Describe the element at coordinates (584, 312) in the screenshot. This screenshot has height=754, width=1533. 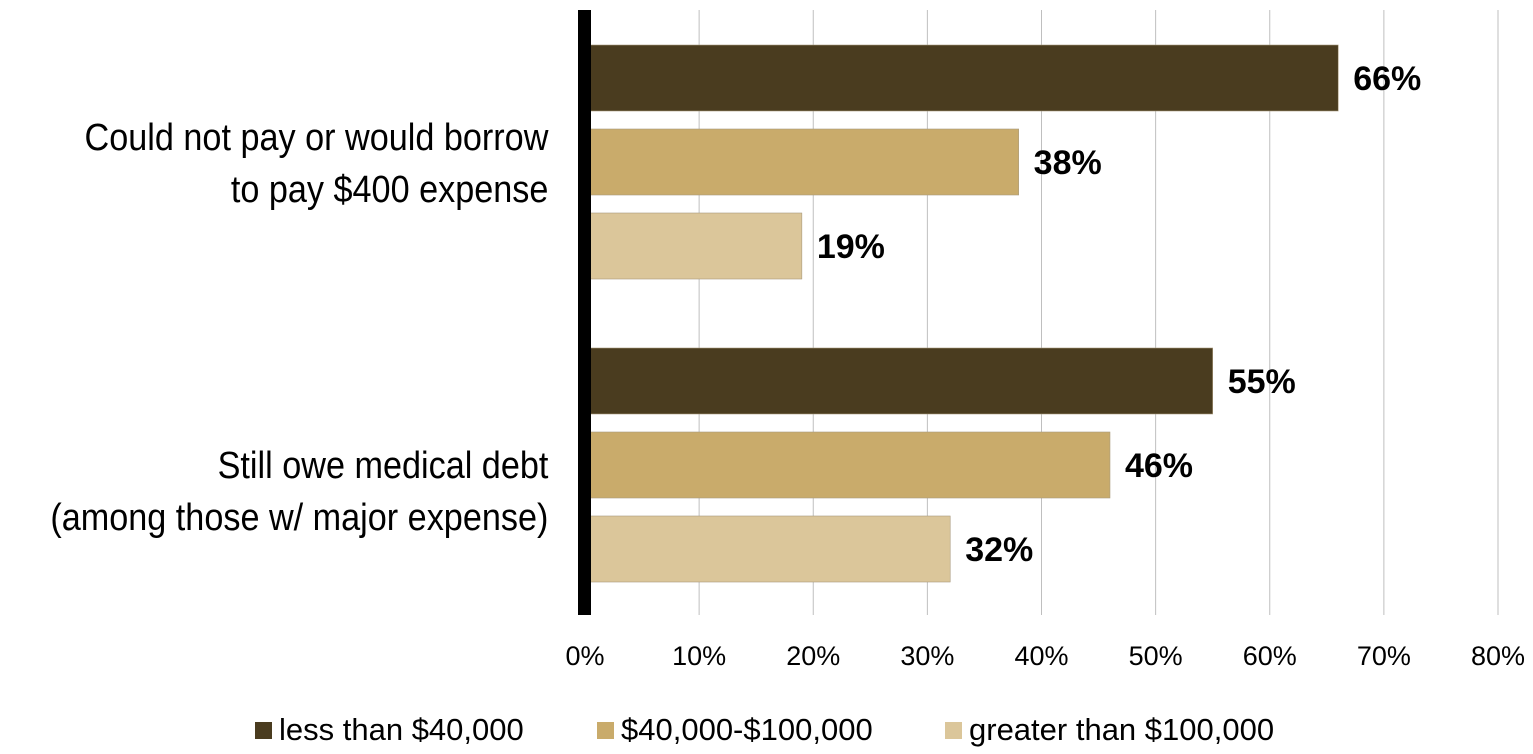
I see `y-axis-line` at that location.